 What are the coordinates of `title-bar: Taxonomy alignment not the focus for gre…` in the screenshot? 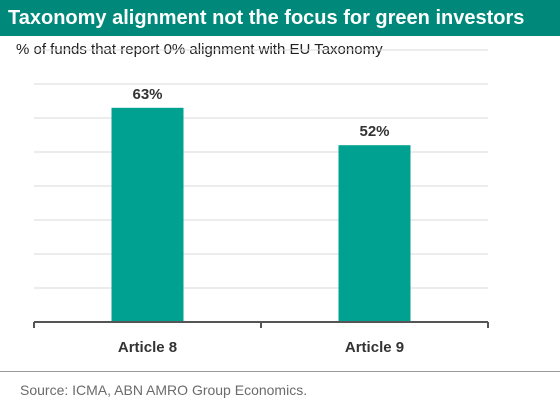 It's located at (280, 18).